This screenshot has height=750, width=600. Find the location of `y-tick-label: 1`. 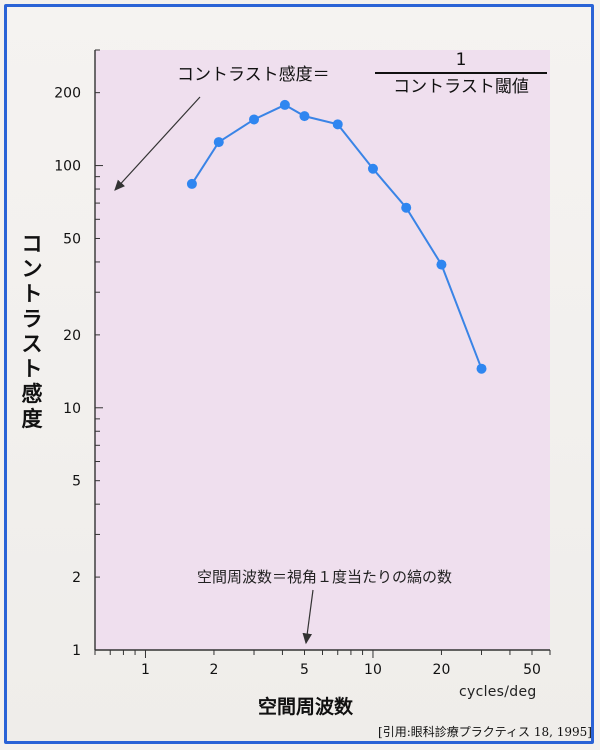

y-tick-label: 1 is located at coordinates (76, 651).